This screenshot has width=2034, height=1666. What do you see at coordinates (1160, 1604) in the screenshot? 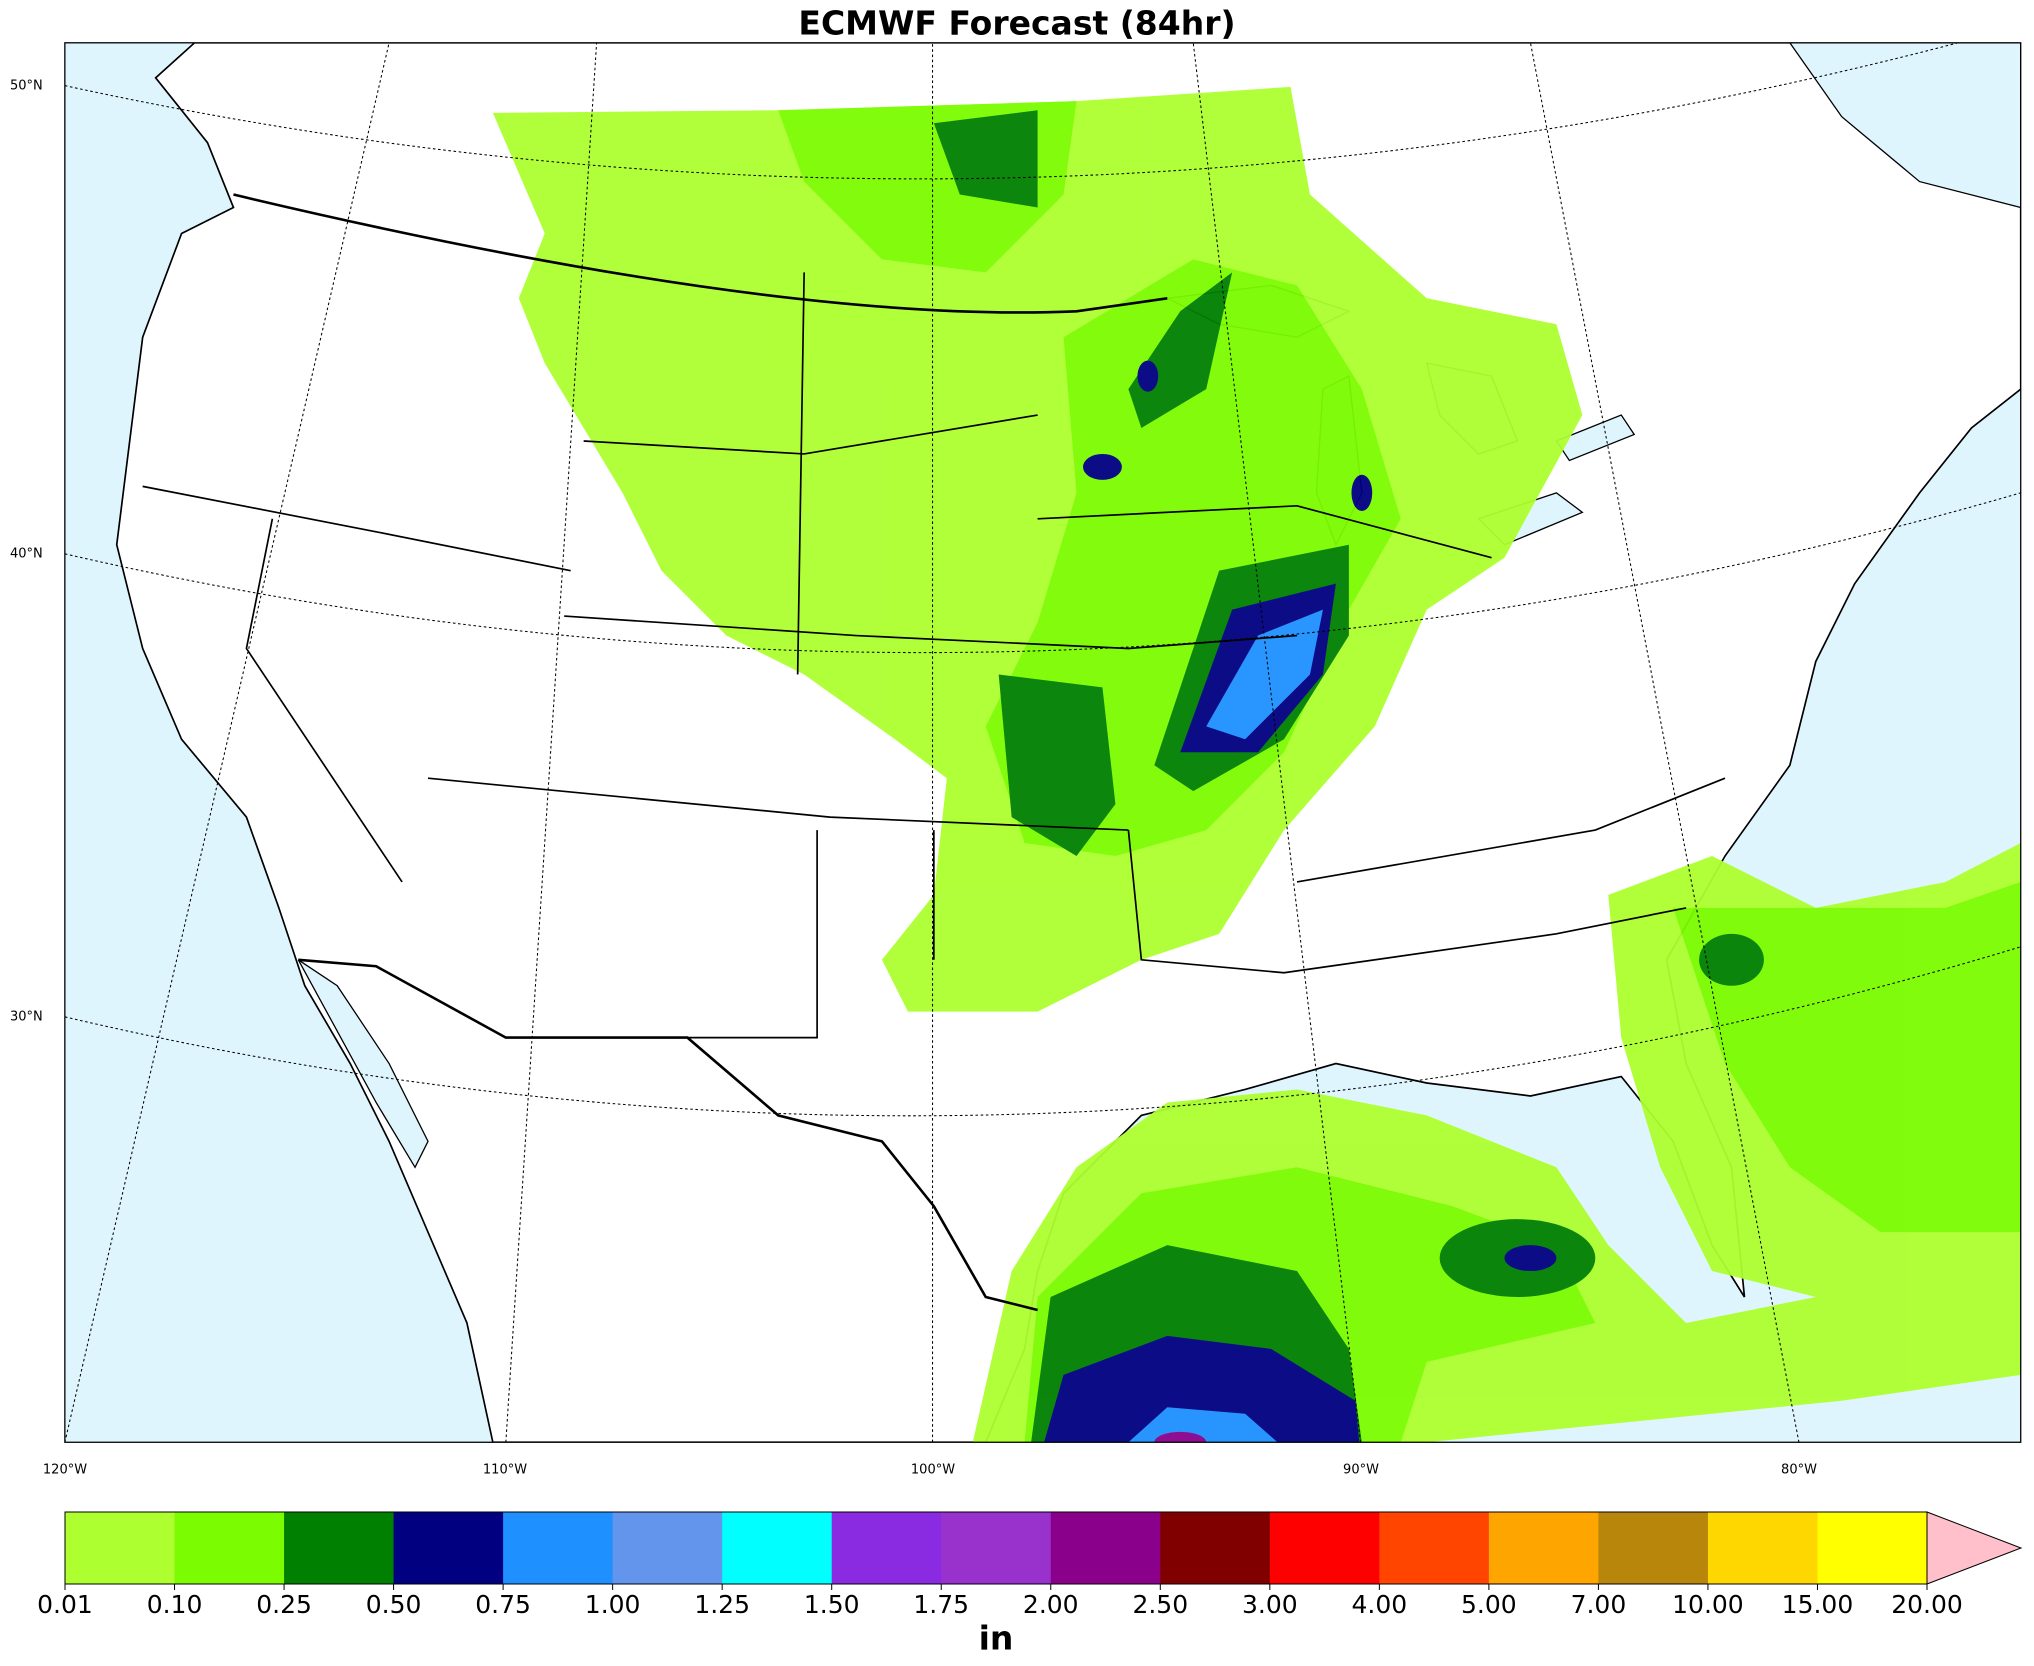
I see `colorbar-tick-label: 2.50` at bounding box center [1160, 1604].